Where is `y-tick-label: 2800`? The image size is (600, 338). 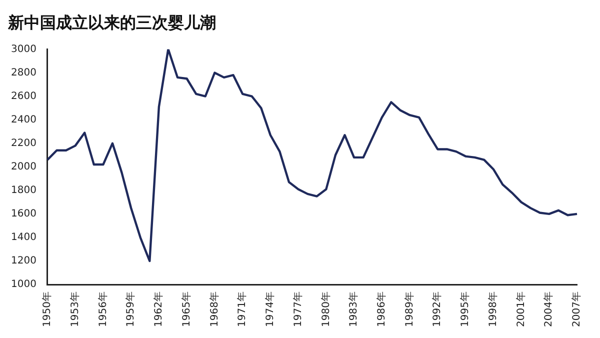
y-tick-label: 2800 is located at coordinates (23, 72).